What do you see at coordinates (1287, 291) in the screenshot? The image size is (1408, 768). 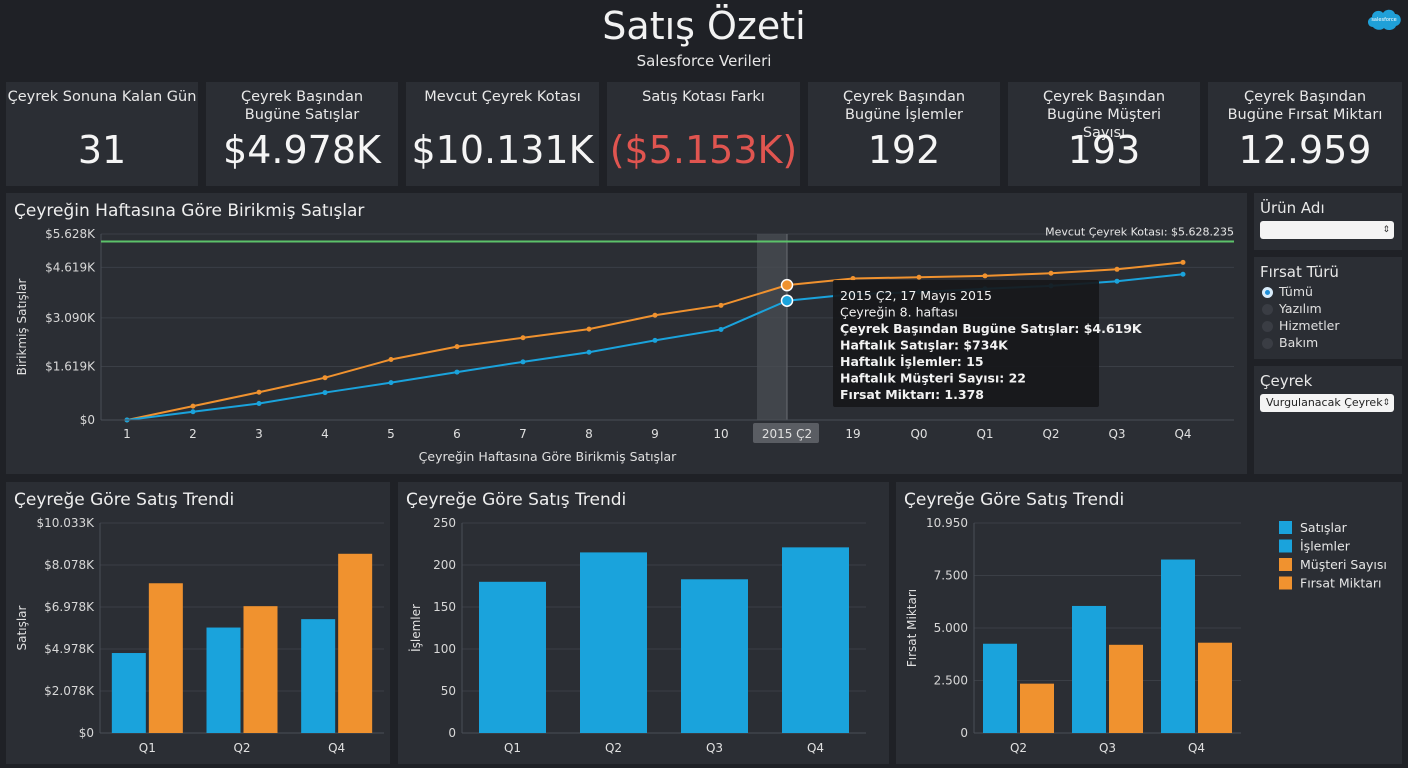 I see `radio-option-all: Tümü` at bounding box center [1287, 291].